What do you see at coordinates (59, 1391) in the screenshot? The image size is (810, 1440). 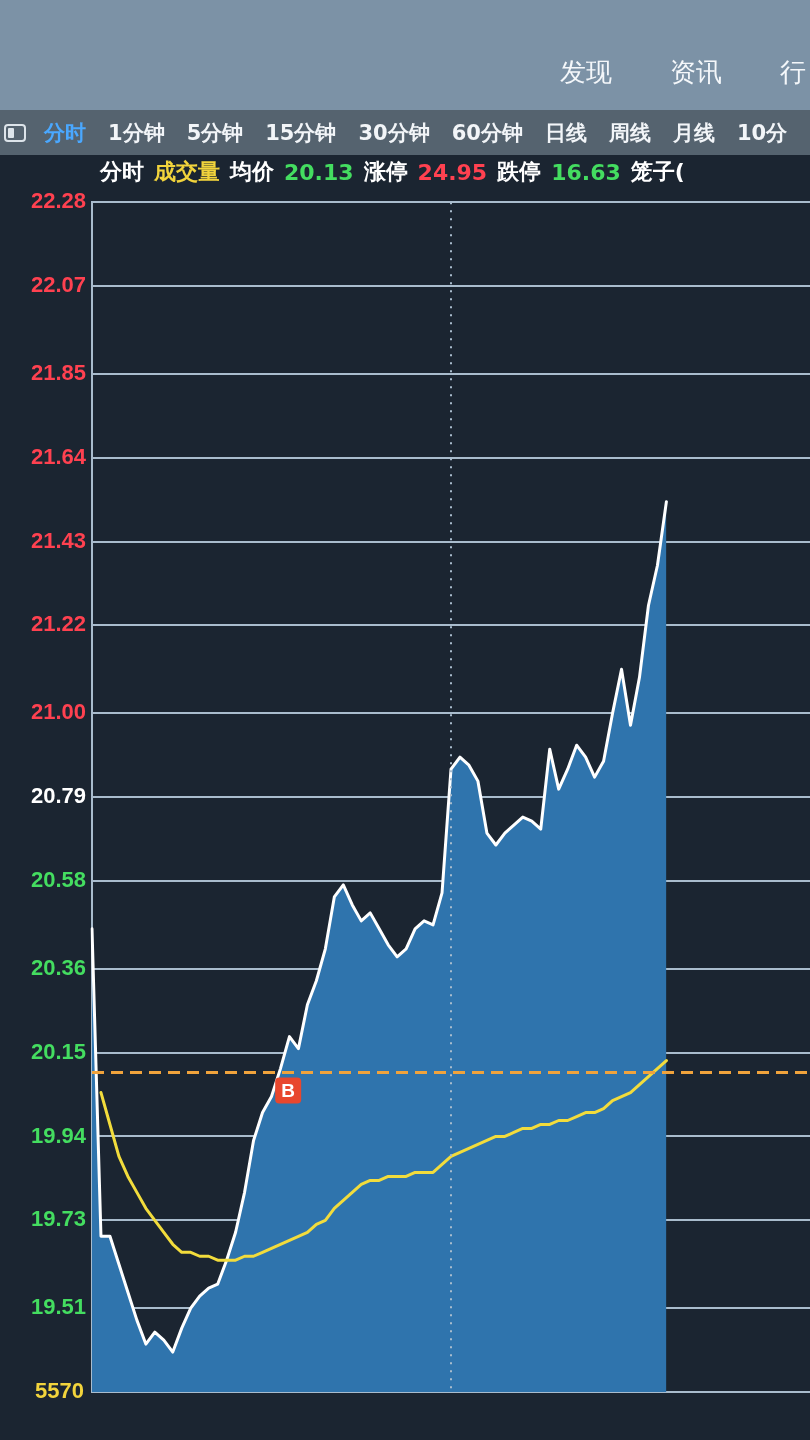 I see `text: 5570` at bounding box center [59, 1391].